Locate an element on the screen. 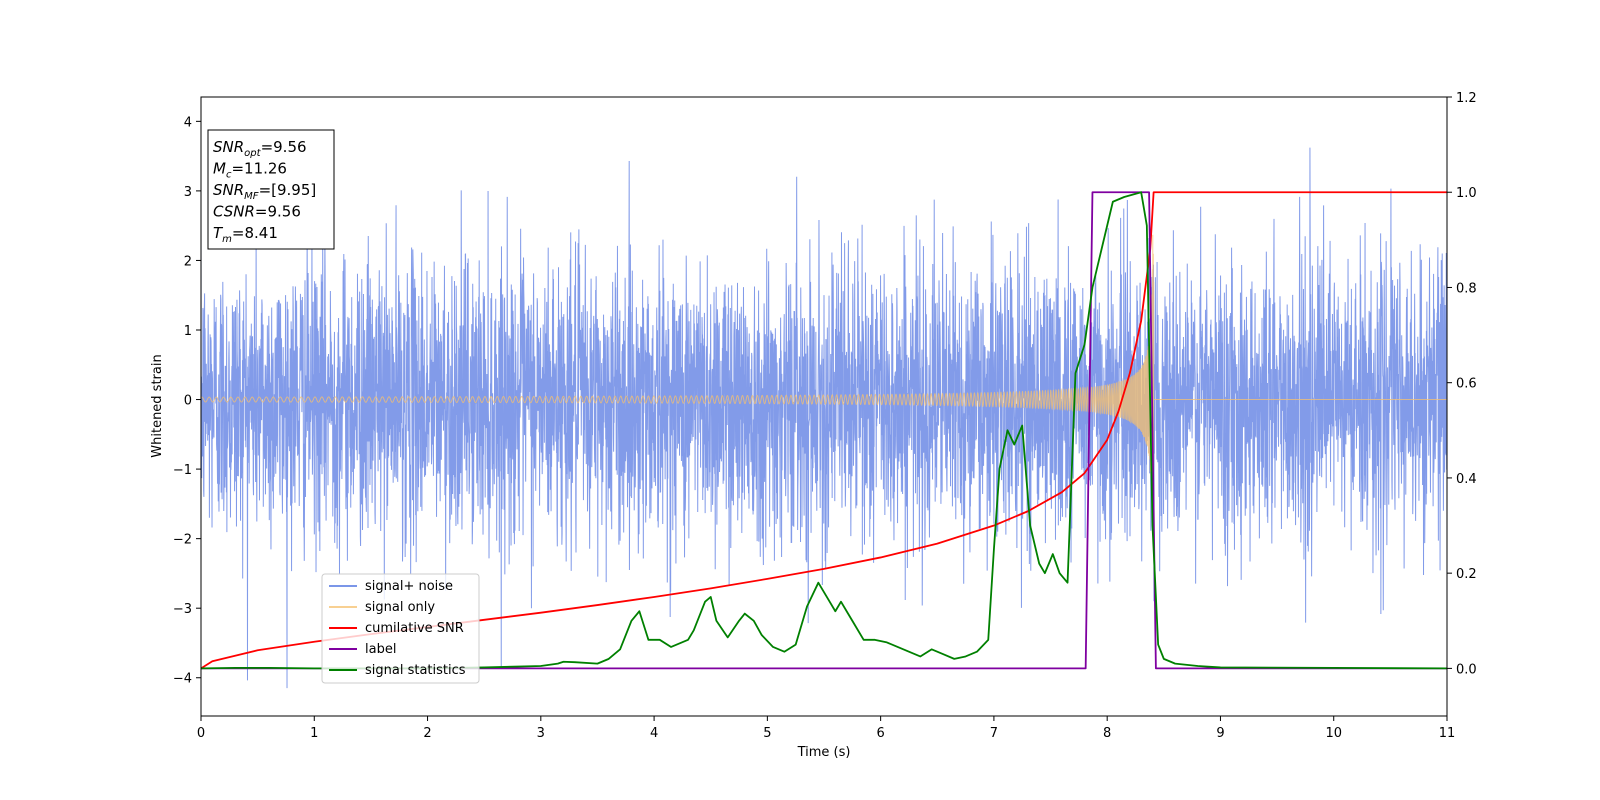 This screenshot has width=1600, height=800. y-axis-label-left: Whitened strain is located at coordinates (157, 405).